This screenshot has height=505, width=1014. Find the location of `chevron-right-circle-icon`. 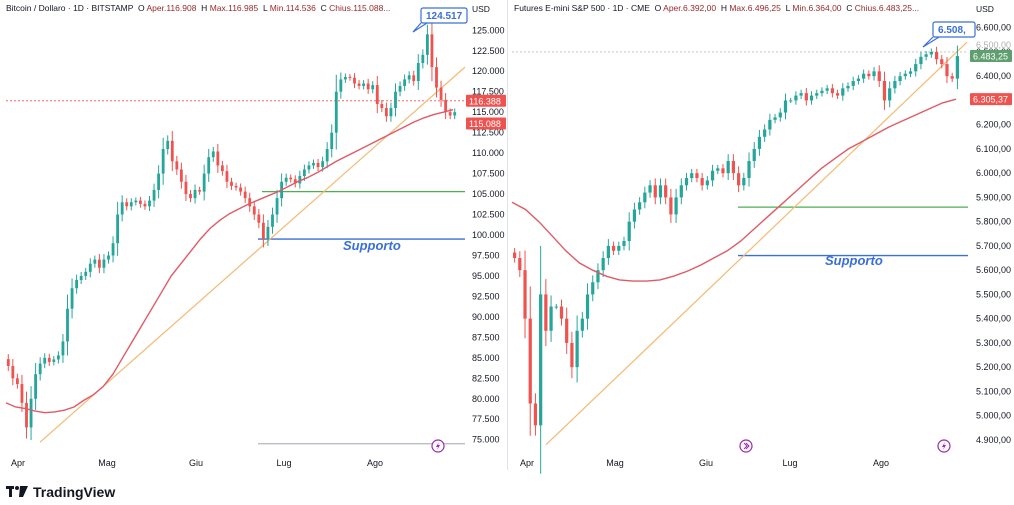

chevron-right-circle-icon is located at coordinates (746, 446).